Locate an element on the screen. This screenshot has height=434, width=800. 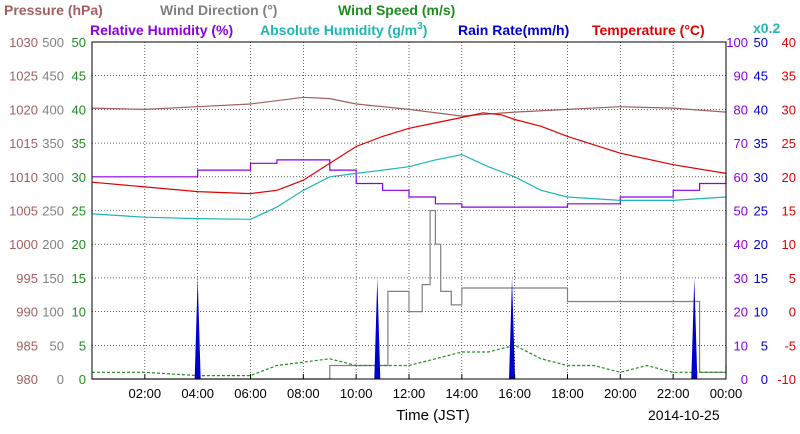
legend-wind-speed: Wind Speed (m/s) is located at coordinates (396, 10).